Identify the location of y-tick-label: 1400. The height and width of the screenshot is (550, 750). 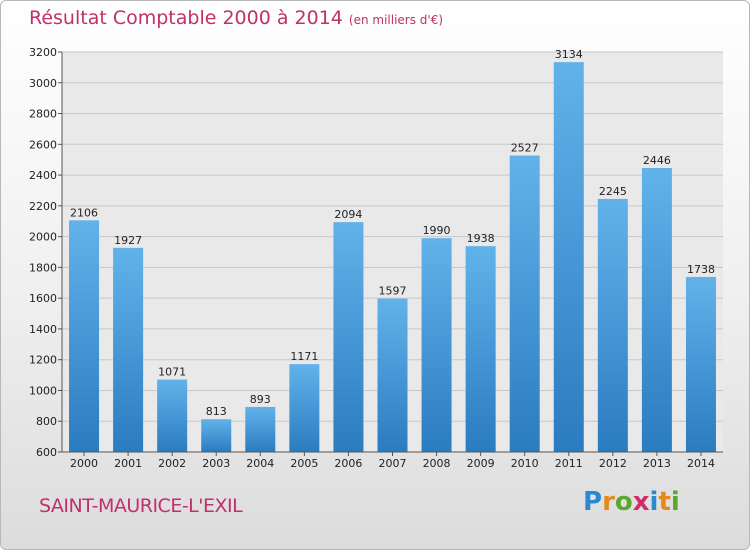
(43, 329).